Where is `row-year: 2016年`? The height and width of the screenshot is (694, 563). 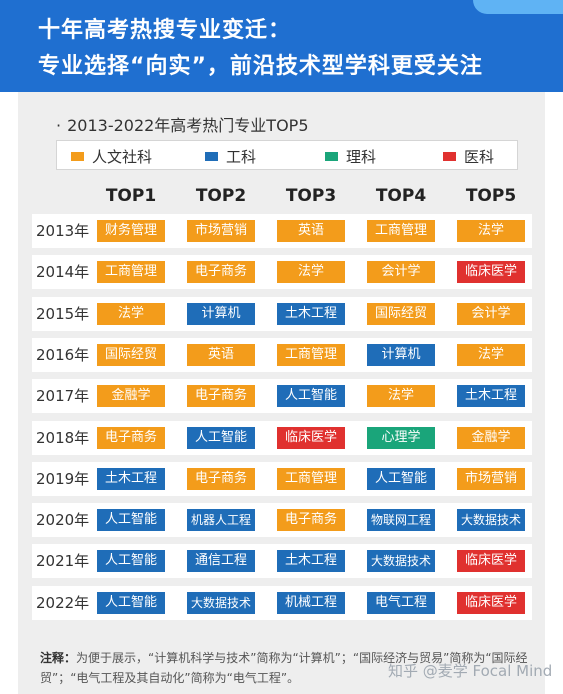 row-year: 2016年 is located at coordinates (63, 355).